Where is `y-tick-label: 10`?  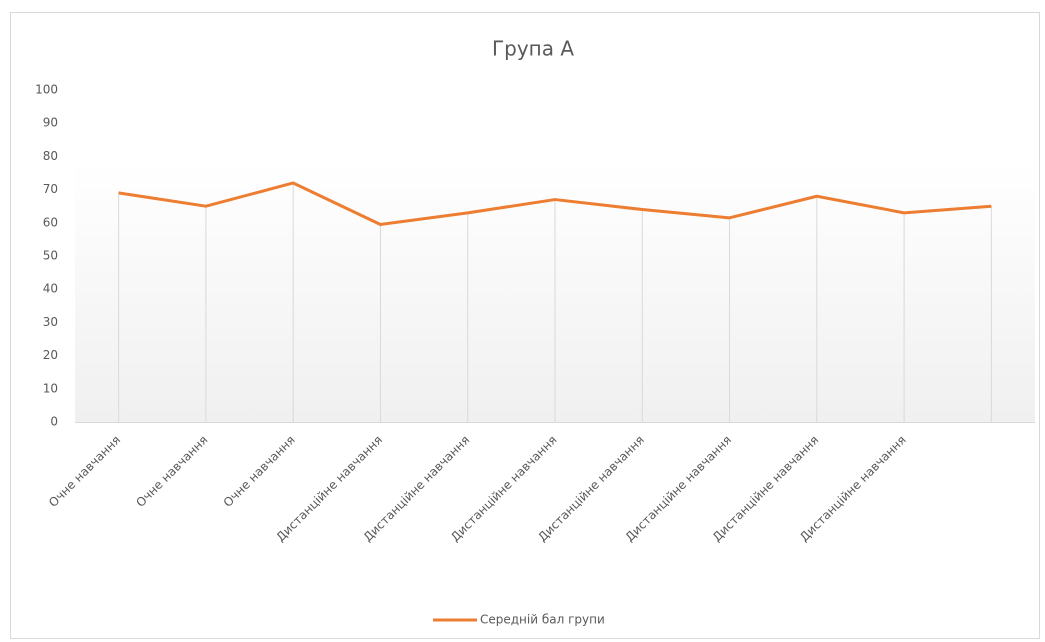
y-tick-label: 10 is located at coordinates (50, 388).